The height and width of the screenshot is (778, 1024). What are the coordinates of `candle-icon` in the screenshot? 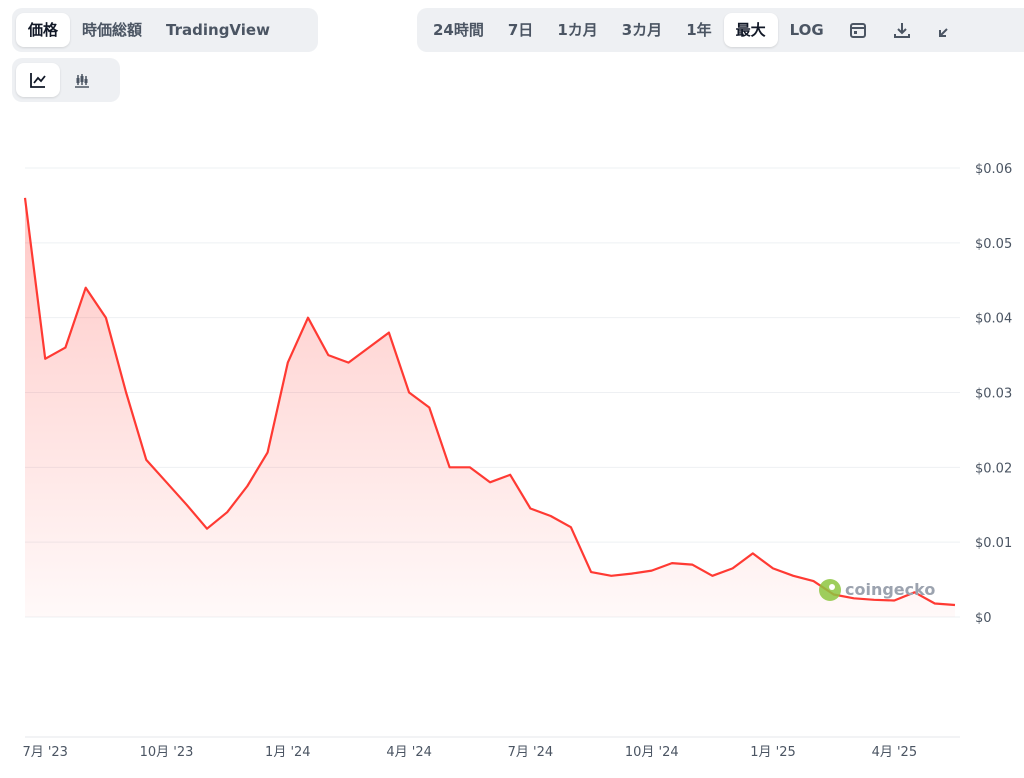 It's located at (82, 80).